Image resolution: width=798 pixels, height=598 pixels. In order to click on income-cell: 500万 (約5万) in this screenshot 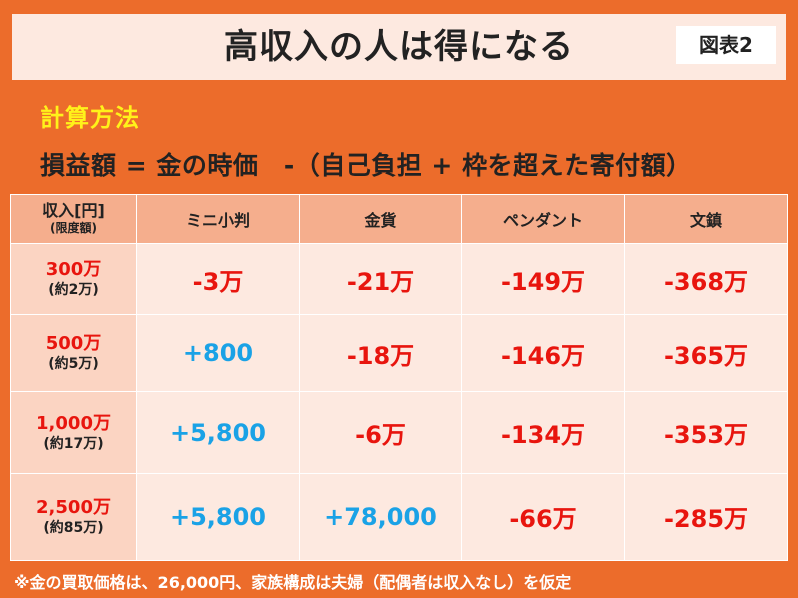, I will do `click(73, 353)`.